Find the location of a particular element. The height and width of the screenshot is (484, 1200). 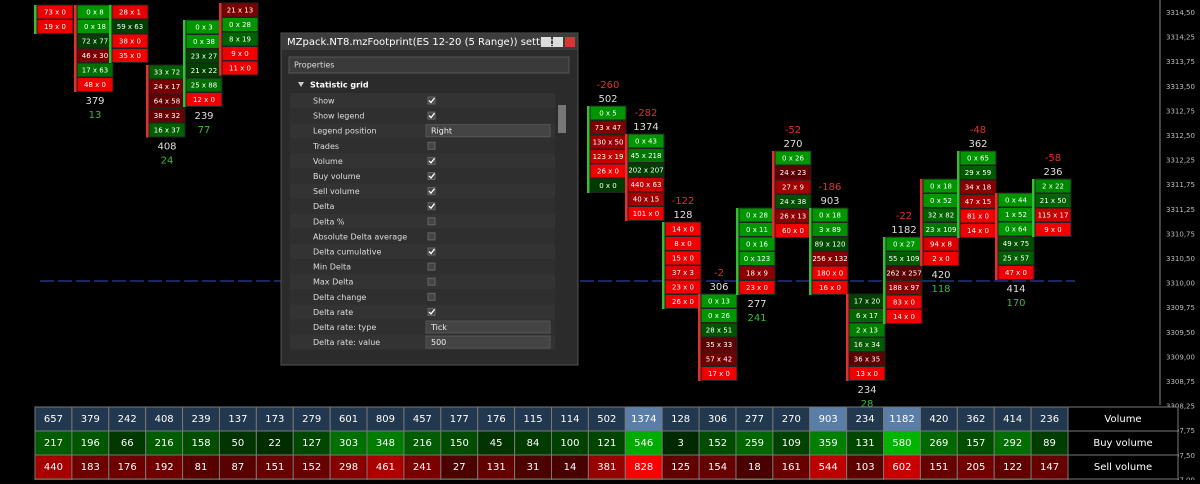

property-label: Absolute Delta average is located at coordinates (360, 236).